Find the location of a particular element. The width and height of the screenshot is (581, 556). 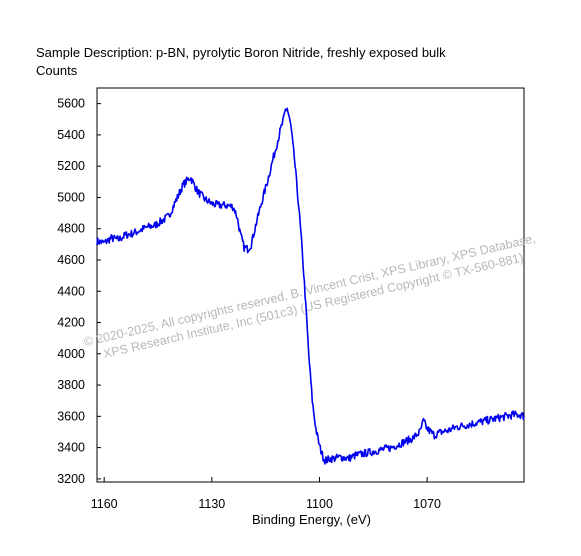

x-tick-label: 1100 is located at coordinates (319, 504).